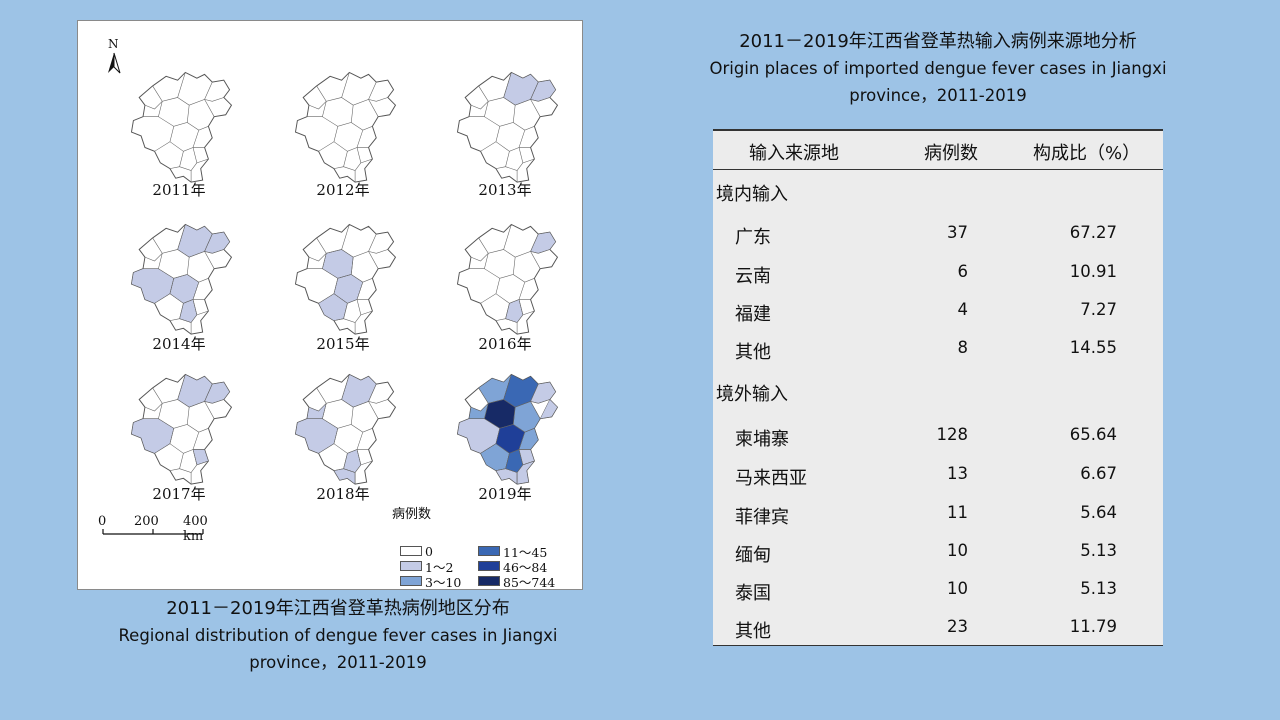 The height and width of the screenshot is (720, 1280). Describe the element at coordinates (338, 608) in the screenshot. I see `map-caption-cn: 2011－2019年江西省登革热病例地区分布` at that location.